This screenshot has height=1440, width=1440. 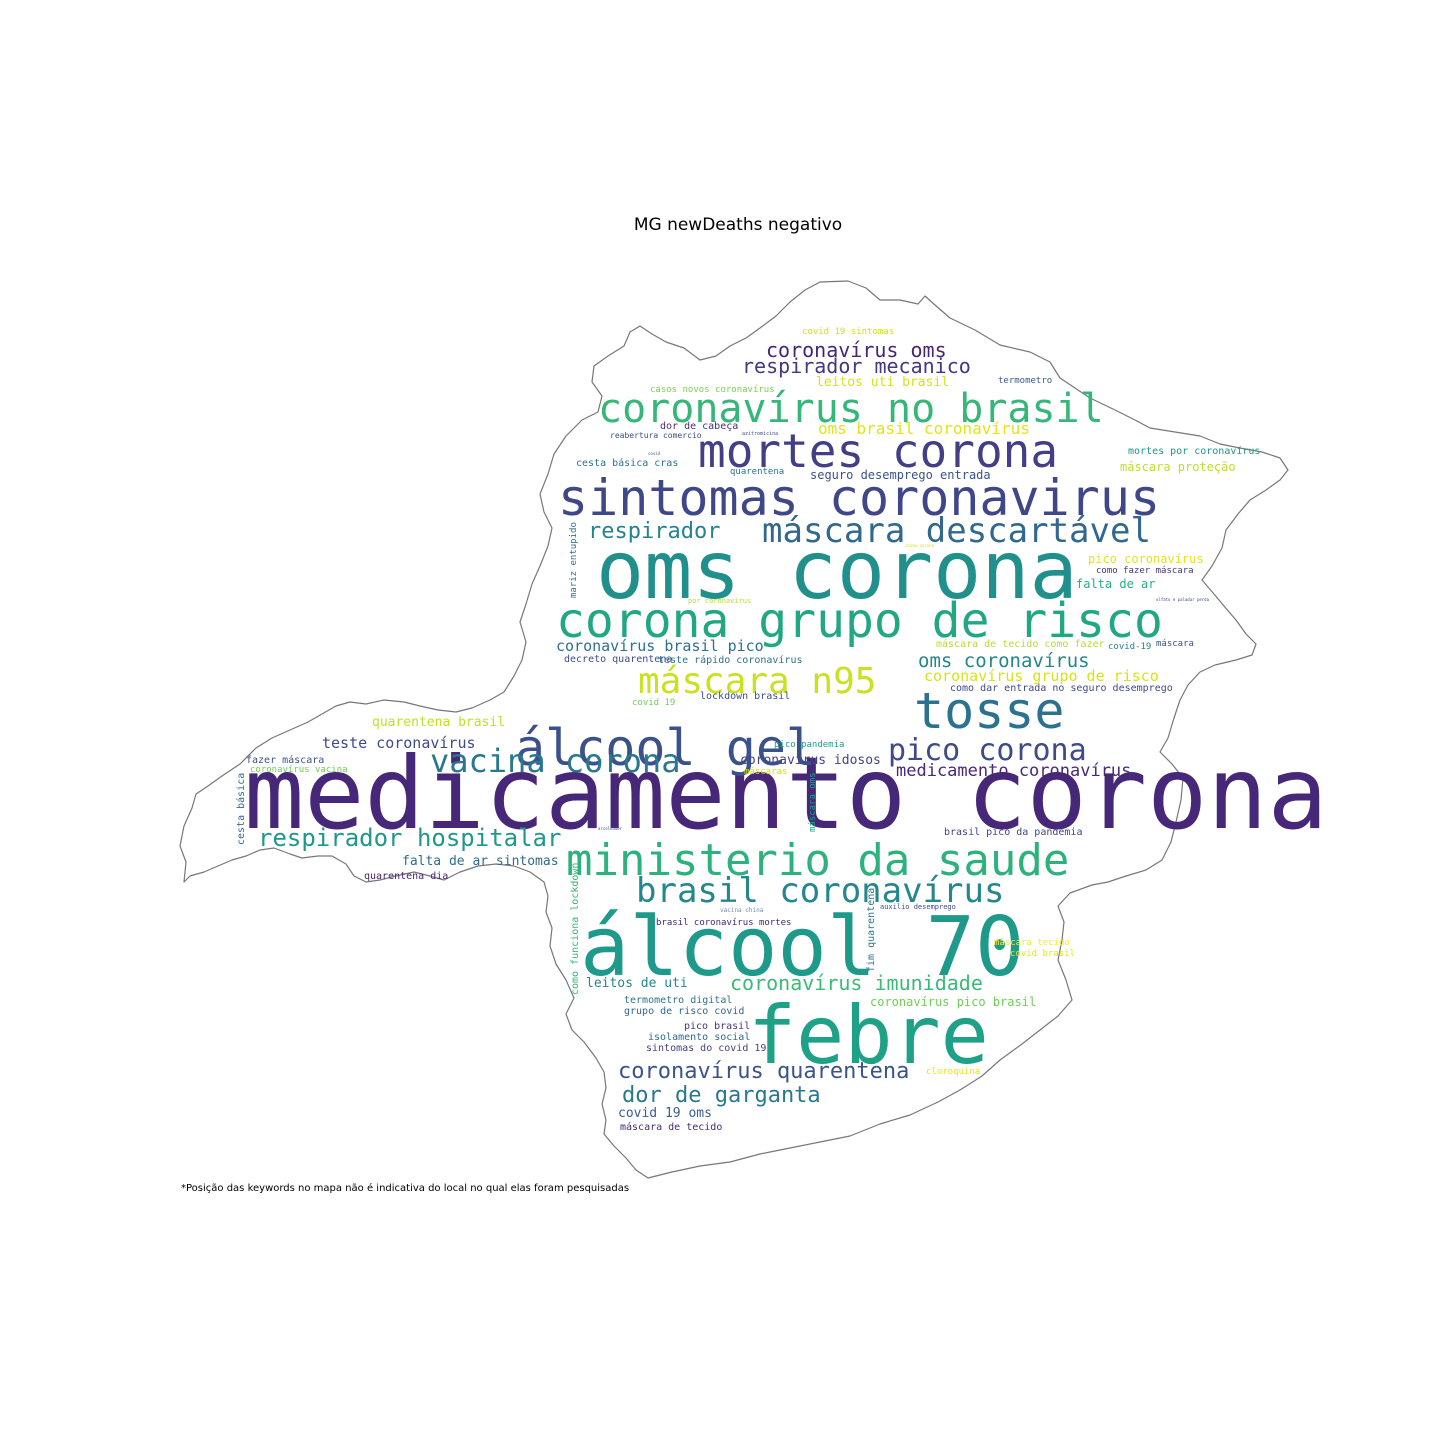 I want to click on keyword: máscara tecido, so click(x=1032, y=943).